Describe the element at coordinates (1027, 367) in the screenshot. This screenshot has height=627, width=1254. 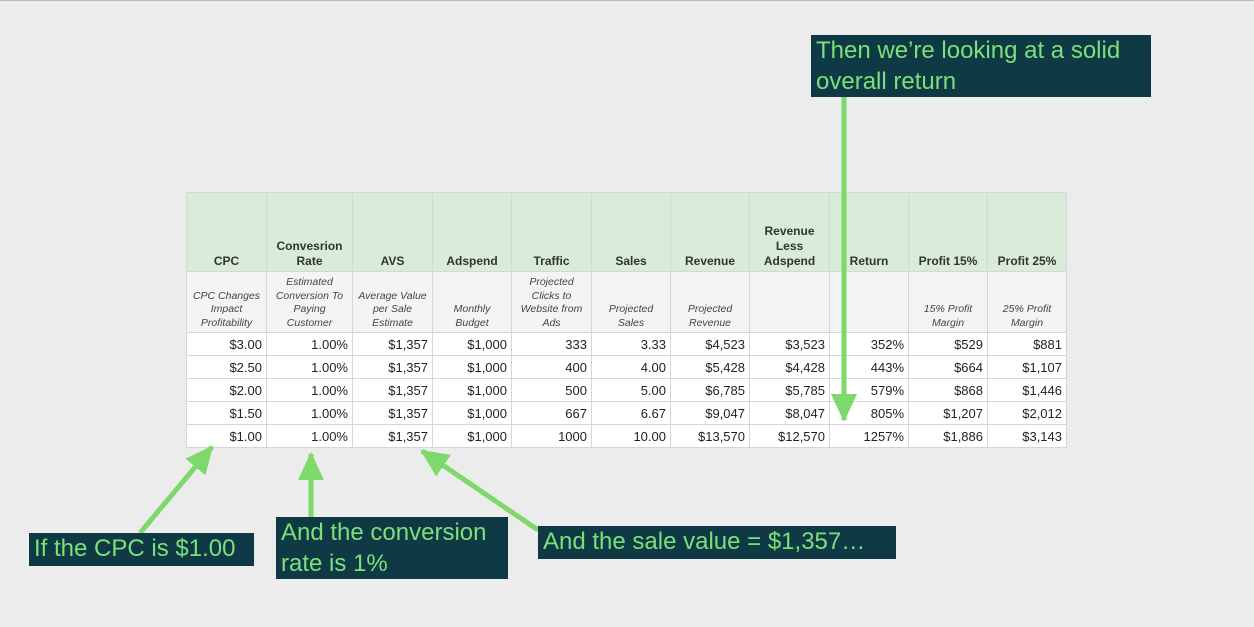
I see `cell: $1,107` at that location.